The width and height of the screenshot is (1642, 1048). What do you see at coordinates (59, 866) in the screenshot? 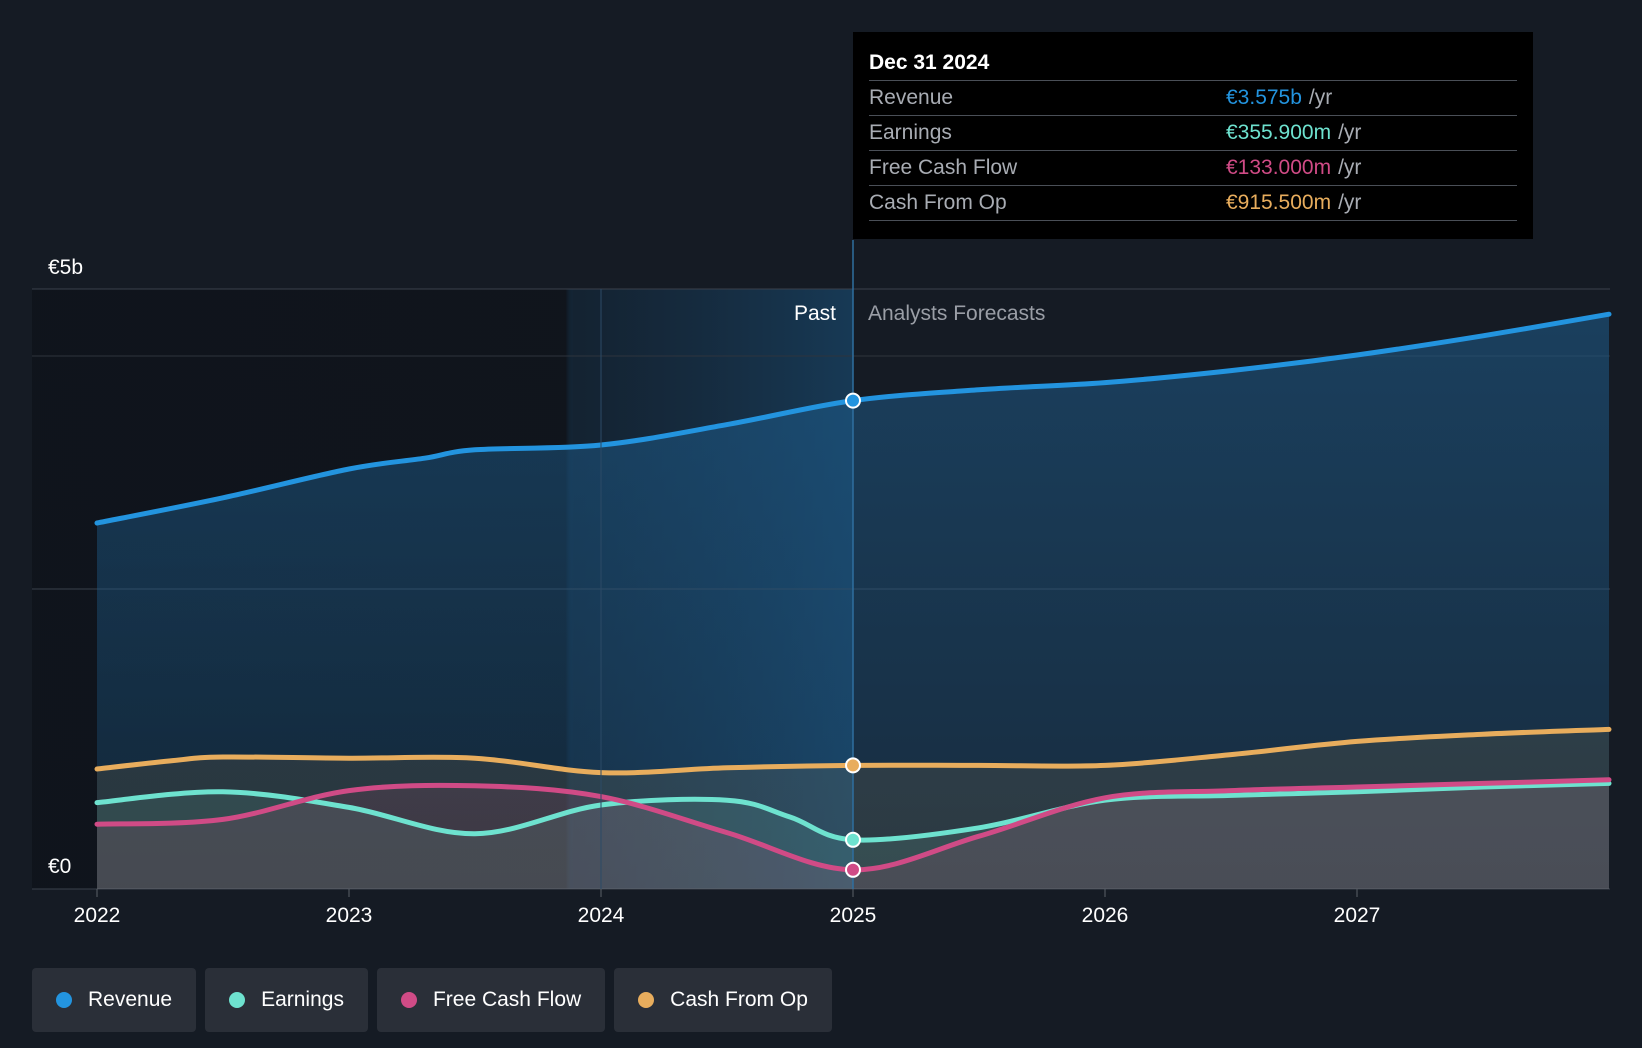
I see `y-axis-label-bottom: €0` at bounding box center [59, 866].